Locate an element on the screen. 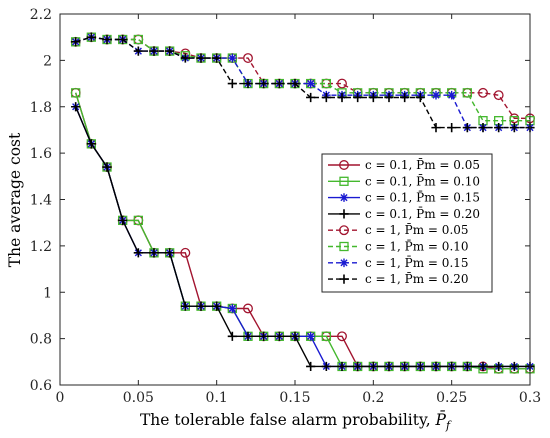 Image resolution: width=550 pixels, height=438 pixels. legend-label: c = 0.1, P̄m = 0.15 is located at coordinates (422, 196).